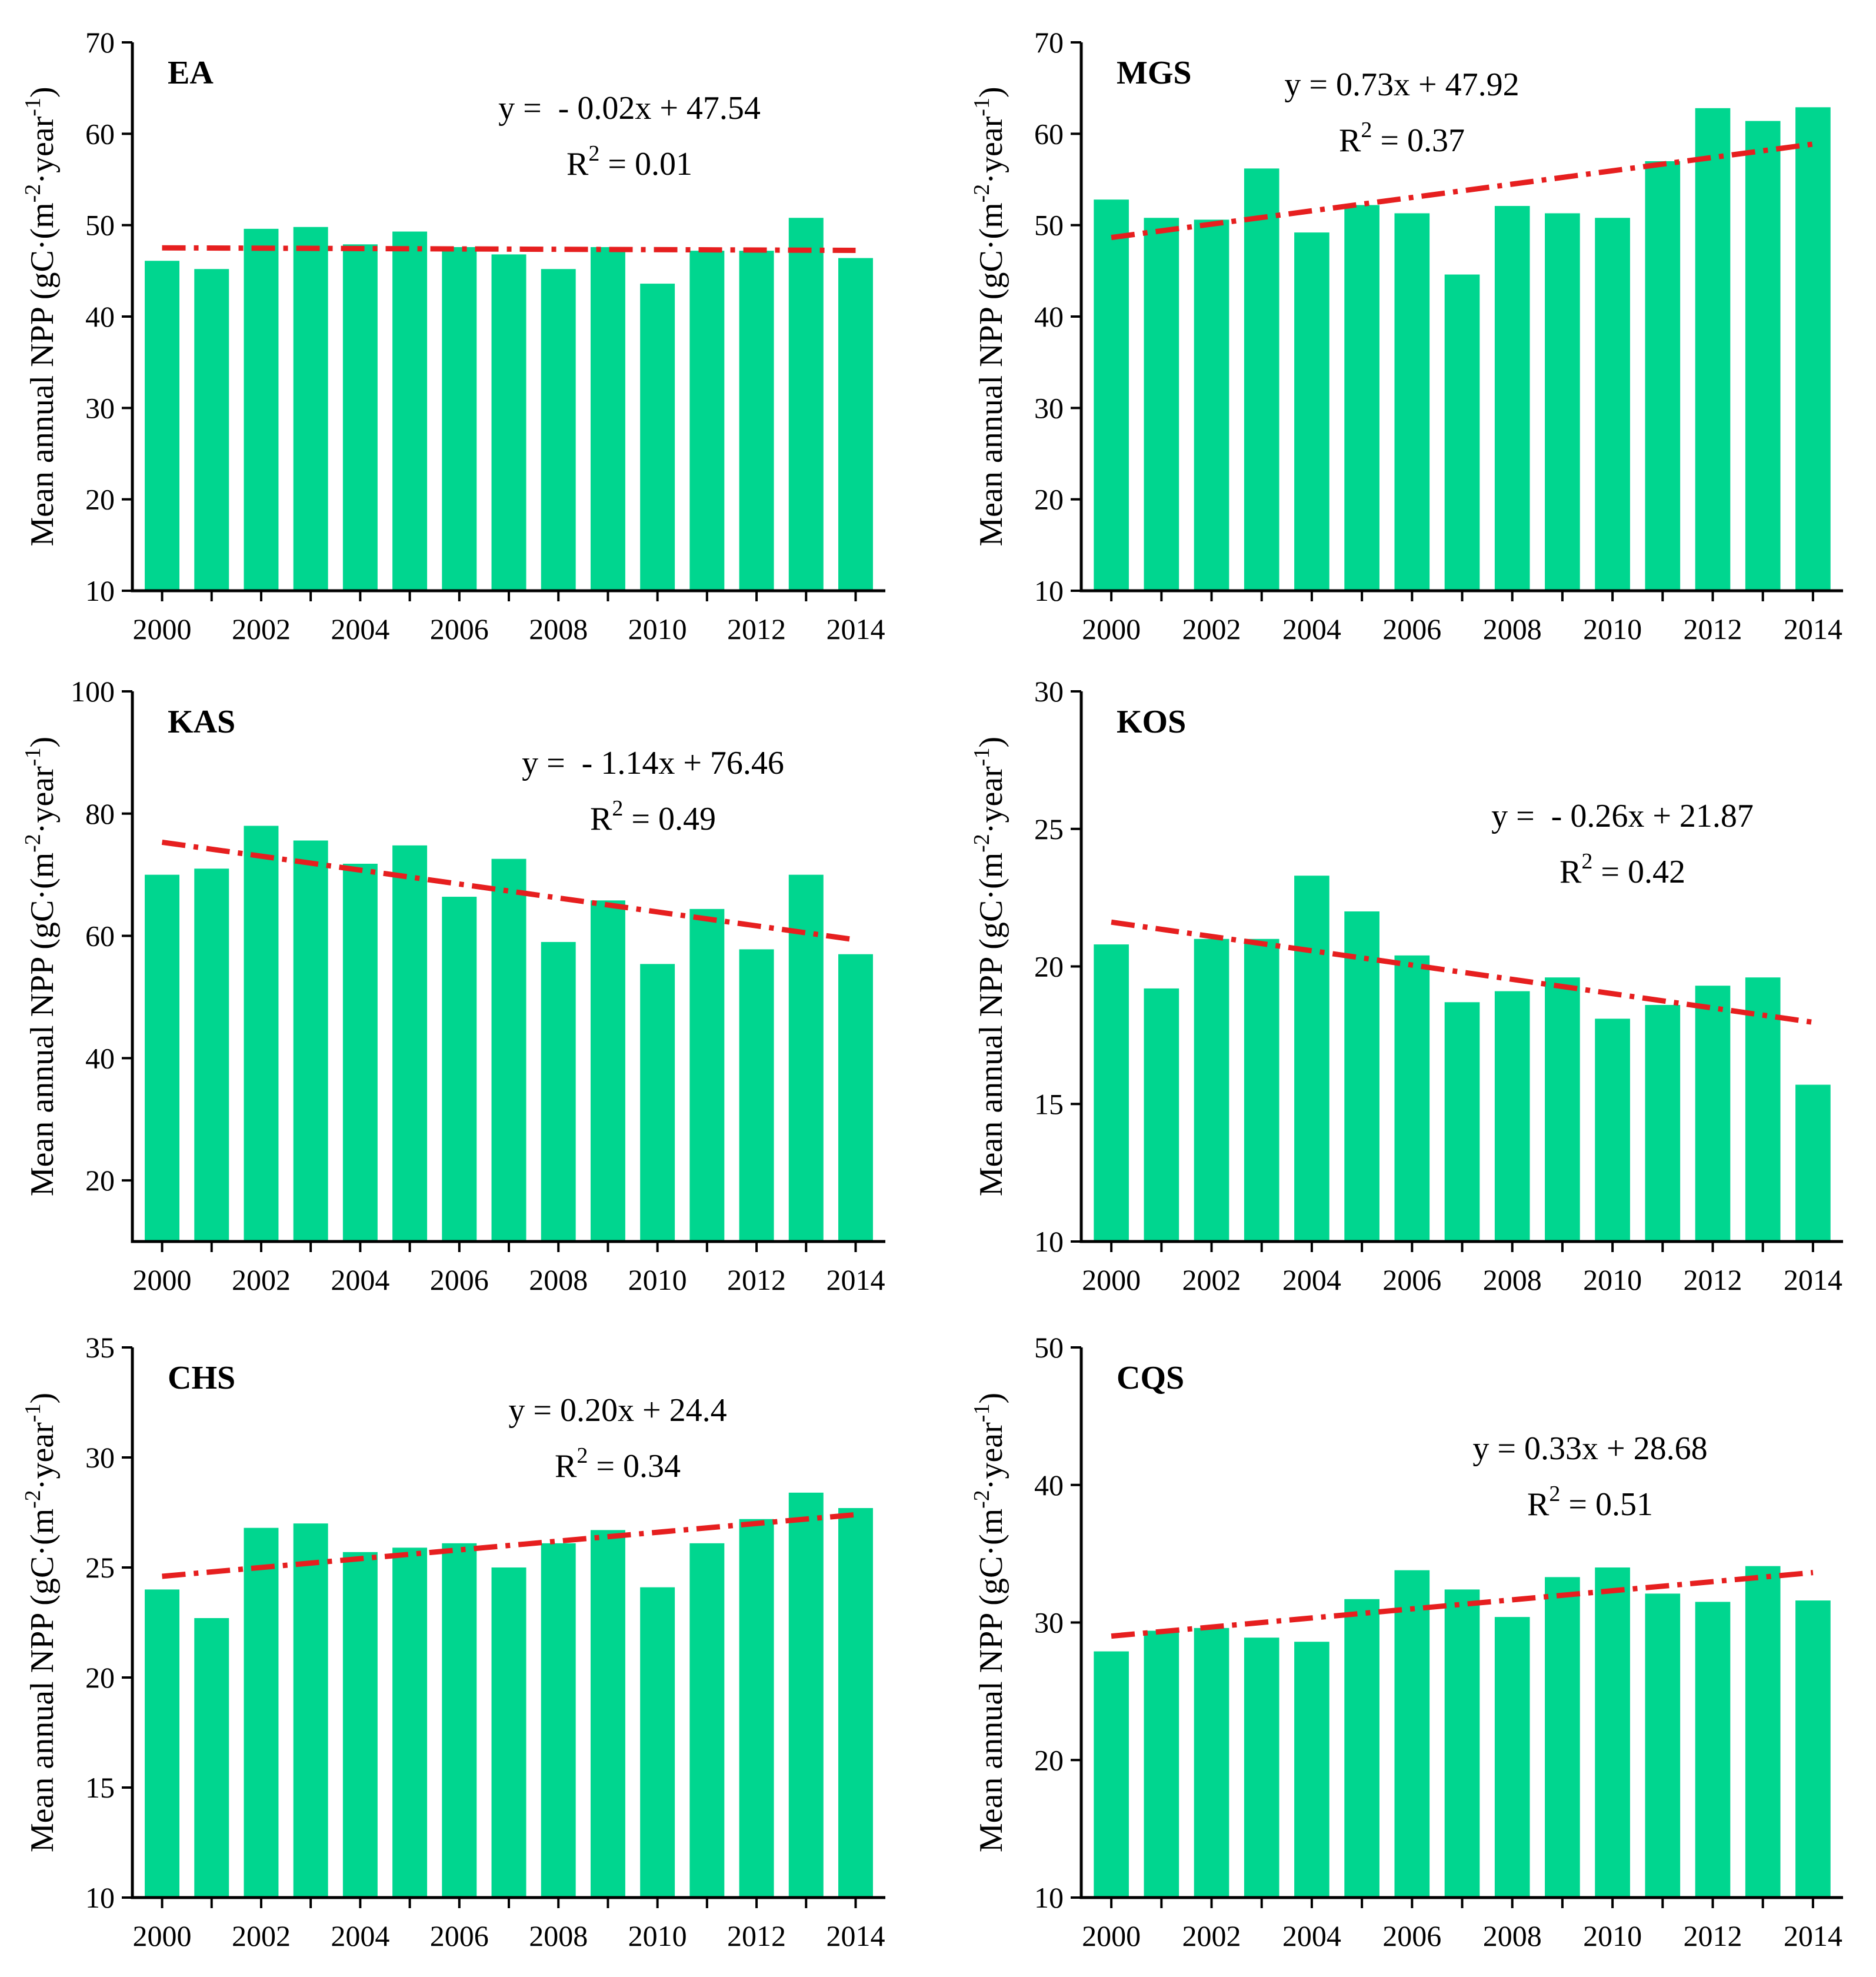 The width and height of the screenshot is (1876, 1977). I want to click on panel-title: MGS, so click(1154, 73).